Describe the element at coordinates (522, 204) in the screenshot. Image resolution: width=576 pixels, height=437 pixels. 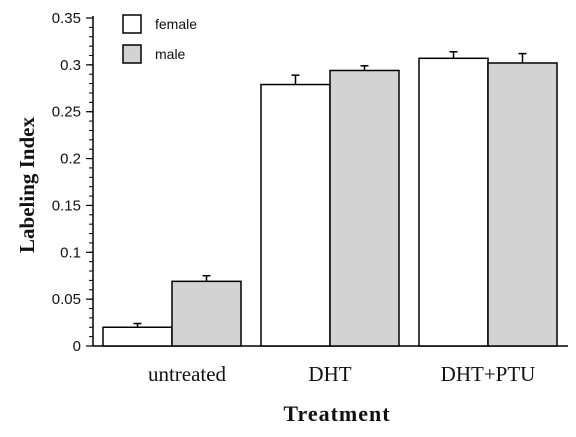
I see `bar-male-DHT+PTU` at that location.